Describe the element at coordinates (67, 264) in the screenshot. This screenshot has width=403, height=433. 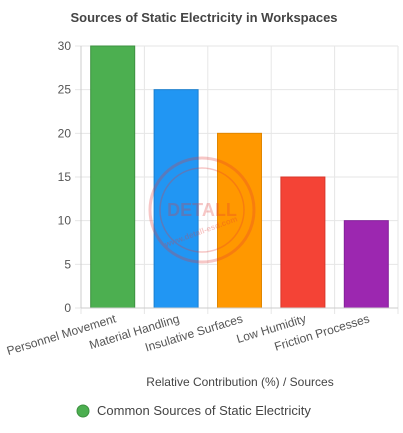
I see `y-tick-label: 5` at that location.